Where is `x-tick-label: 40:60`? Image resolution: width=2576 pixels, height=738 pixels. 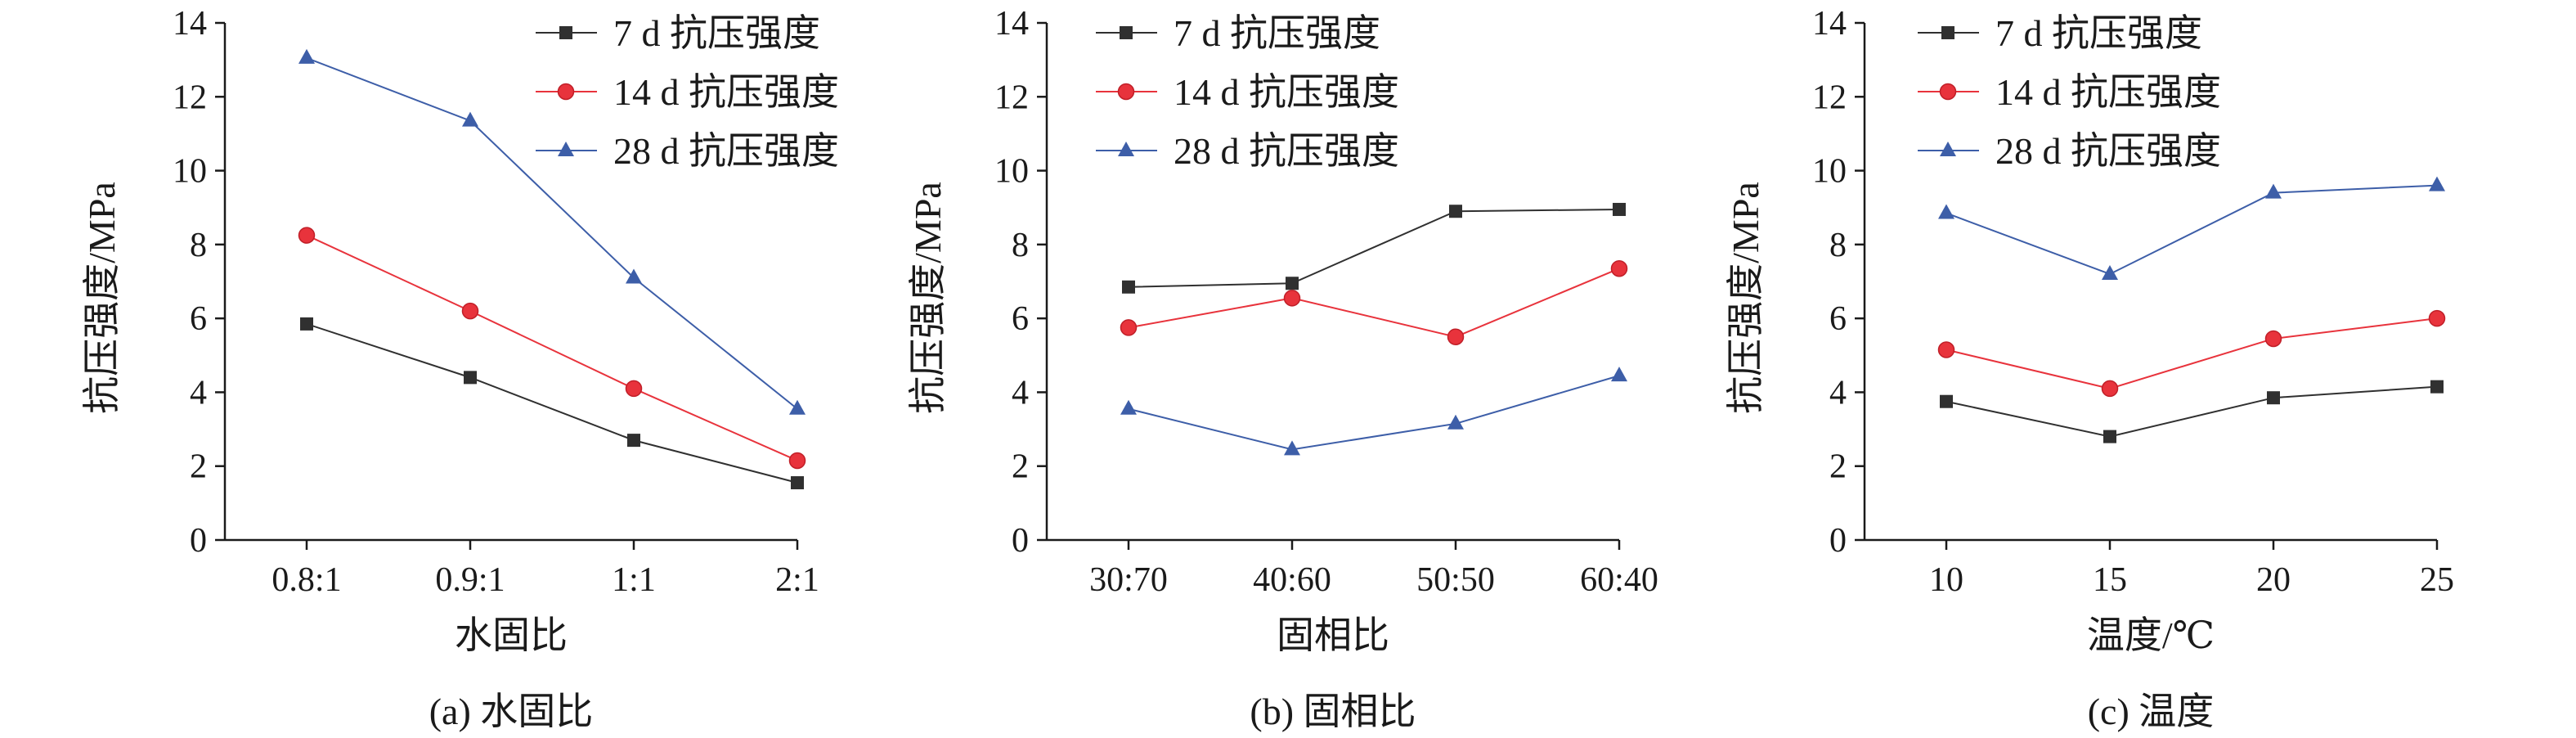
x-tick-label: 40:60 is located at coordinates (1292, 580).